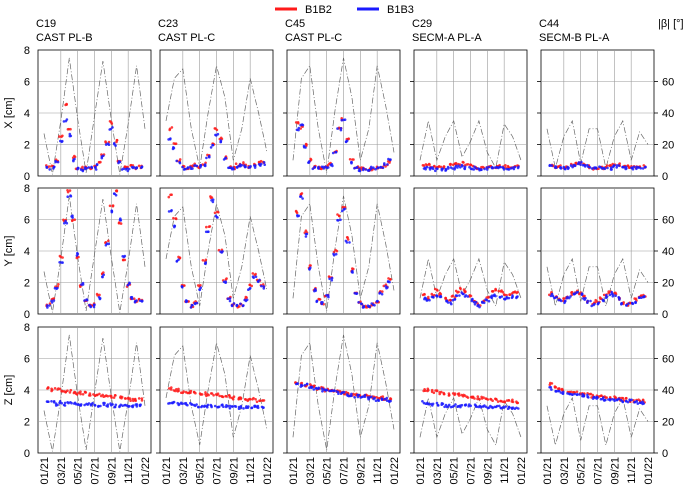 The image size is (685, 493). What do you see at coordinates (342, 251) in the screenshot?
I see `panel-y-c45` at bounding box center [342, 251].